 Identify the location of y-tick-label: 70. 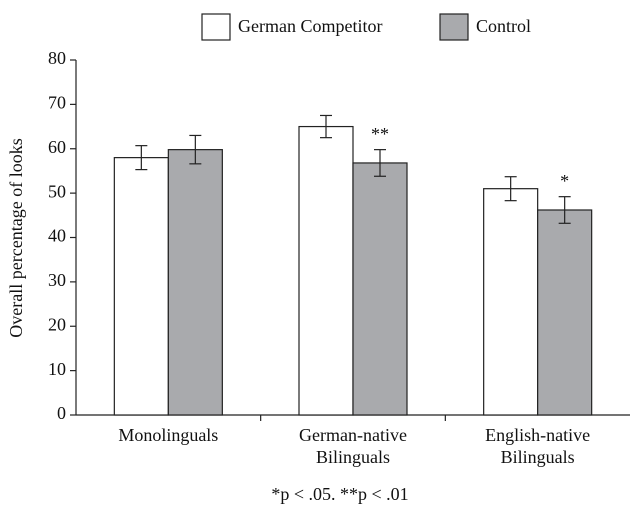
(57, 103).